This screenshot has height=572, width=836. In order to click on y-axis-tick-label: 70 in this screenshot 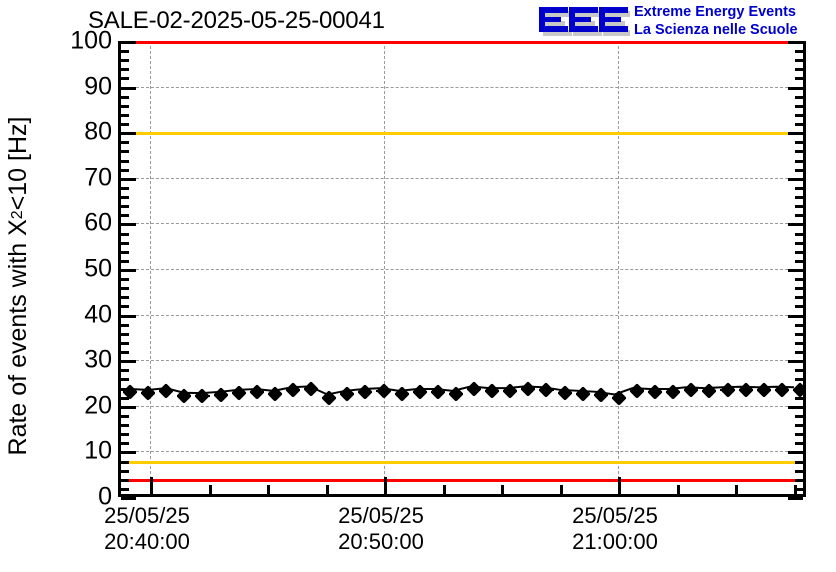, I will do `click(98, 177)`.